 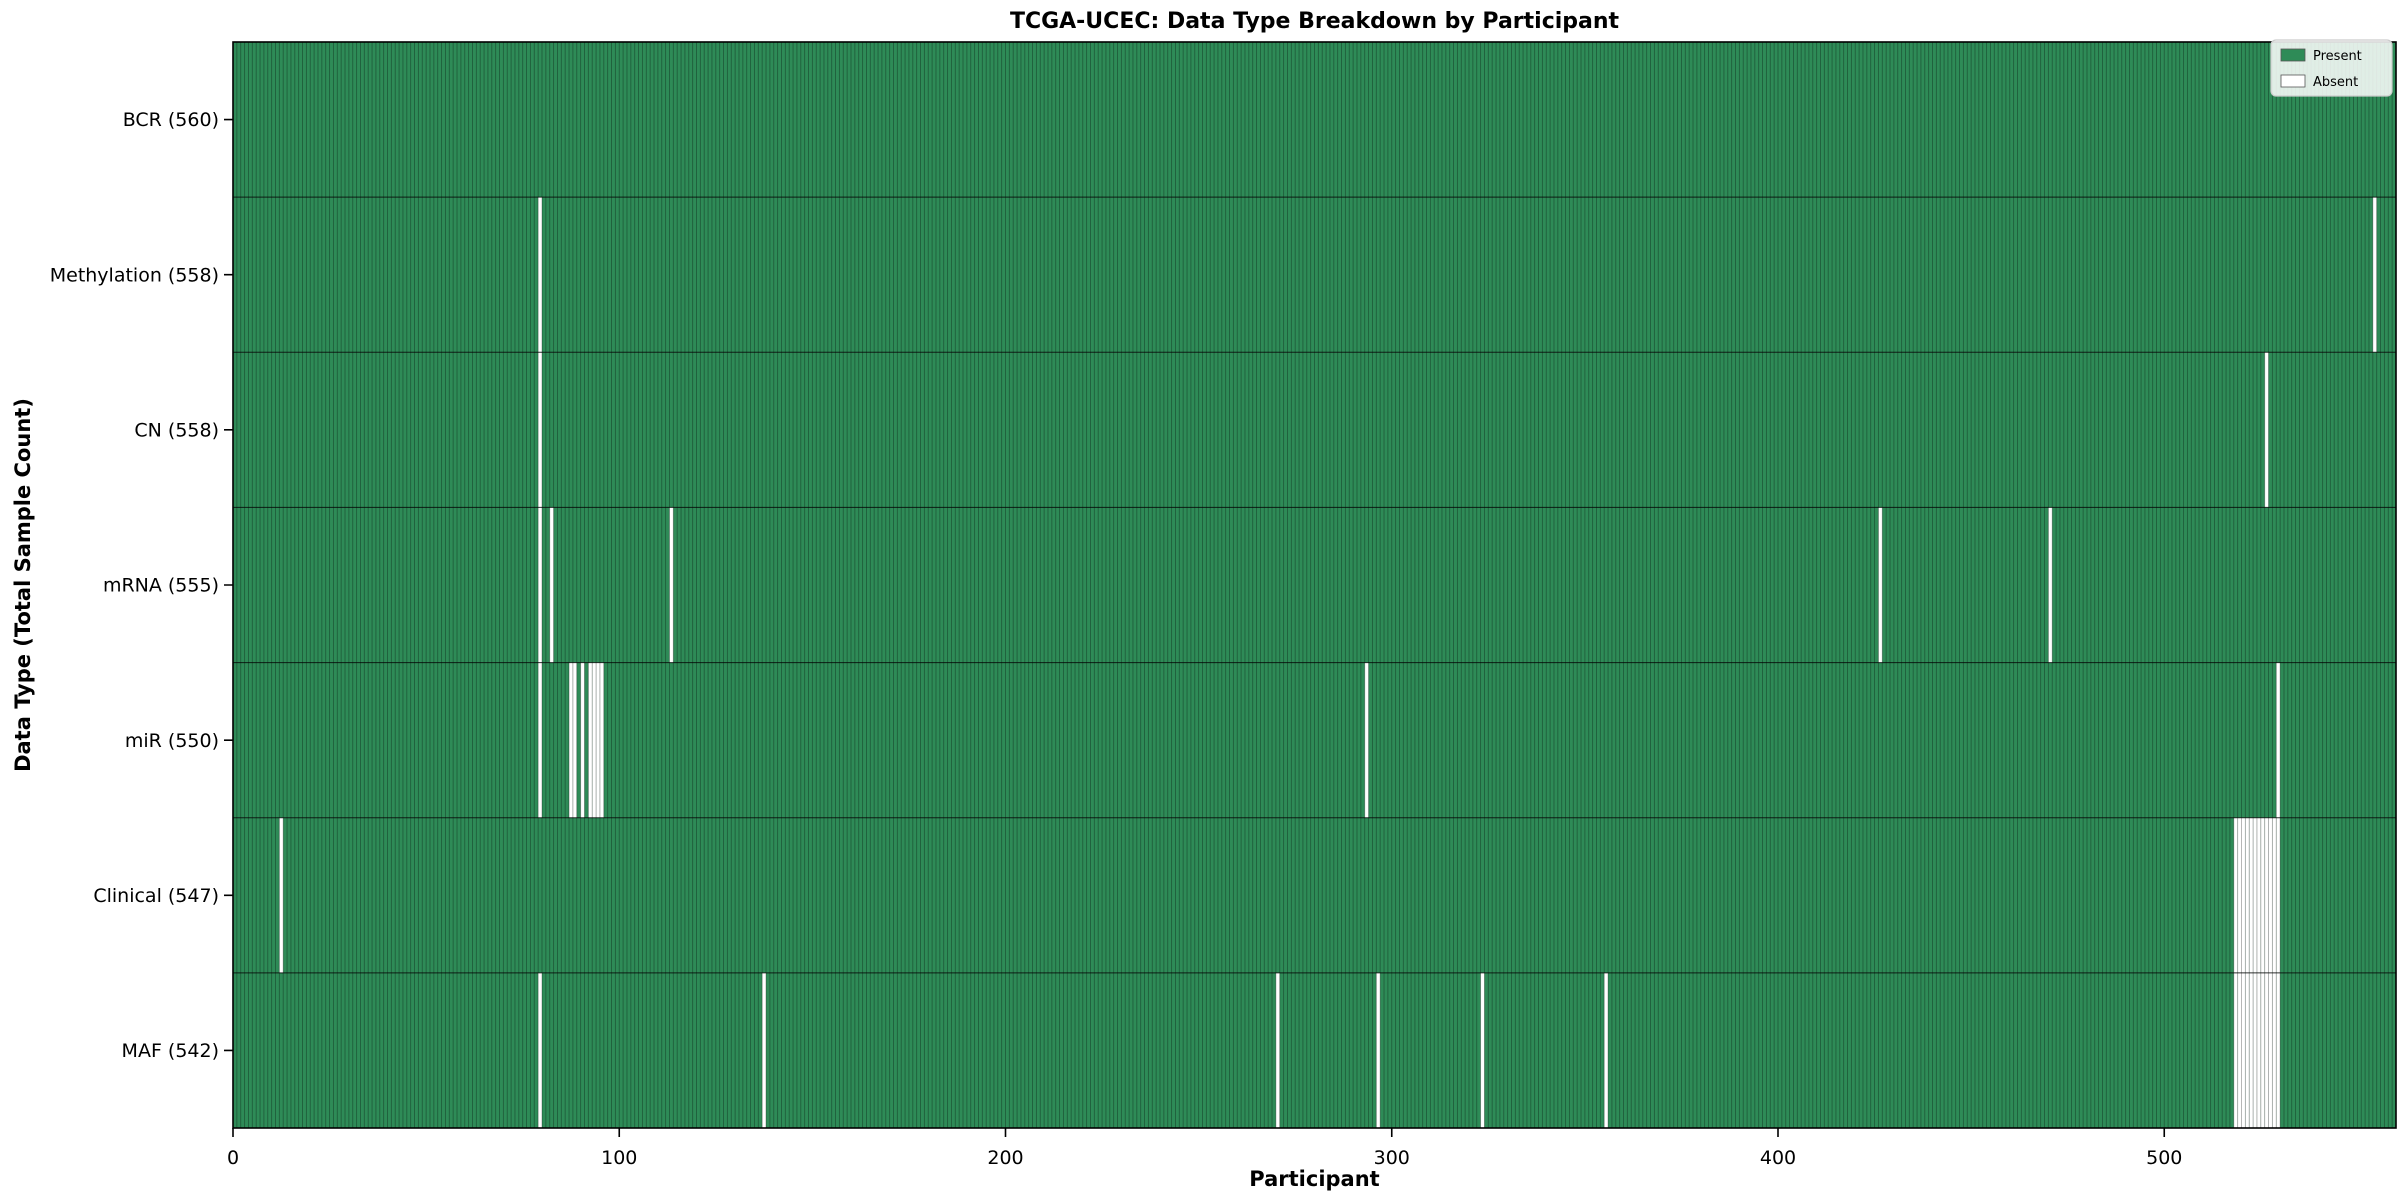 What do you see at coordinates (2293, 81) in the screenshot?
I see `legend-swatch-absent` at bounding box center [2293, 81].